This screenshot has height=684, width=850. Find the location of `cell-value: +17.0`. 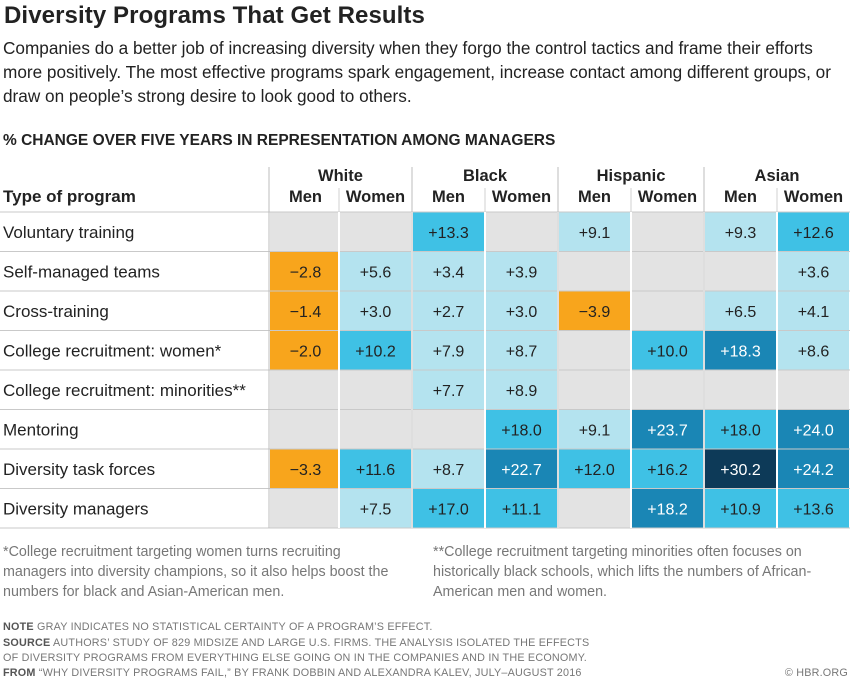

cell-value: +17.0 is located at coordinates (448, 509).